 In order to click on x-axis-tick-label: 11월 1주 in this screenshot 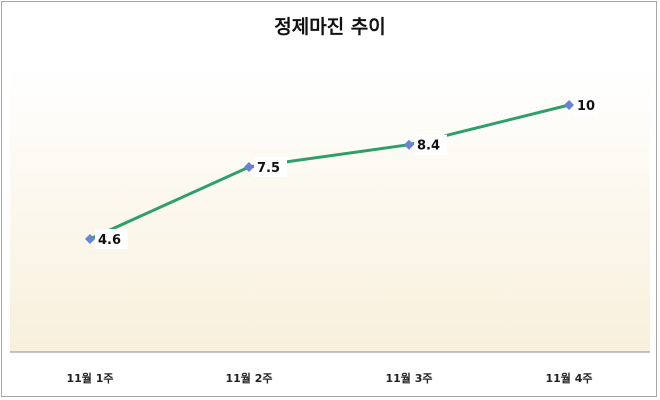, I will do `click(89, 378)`.